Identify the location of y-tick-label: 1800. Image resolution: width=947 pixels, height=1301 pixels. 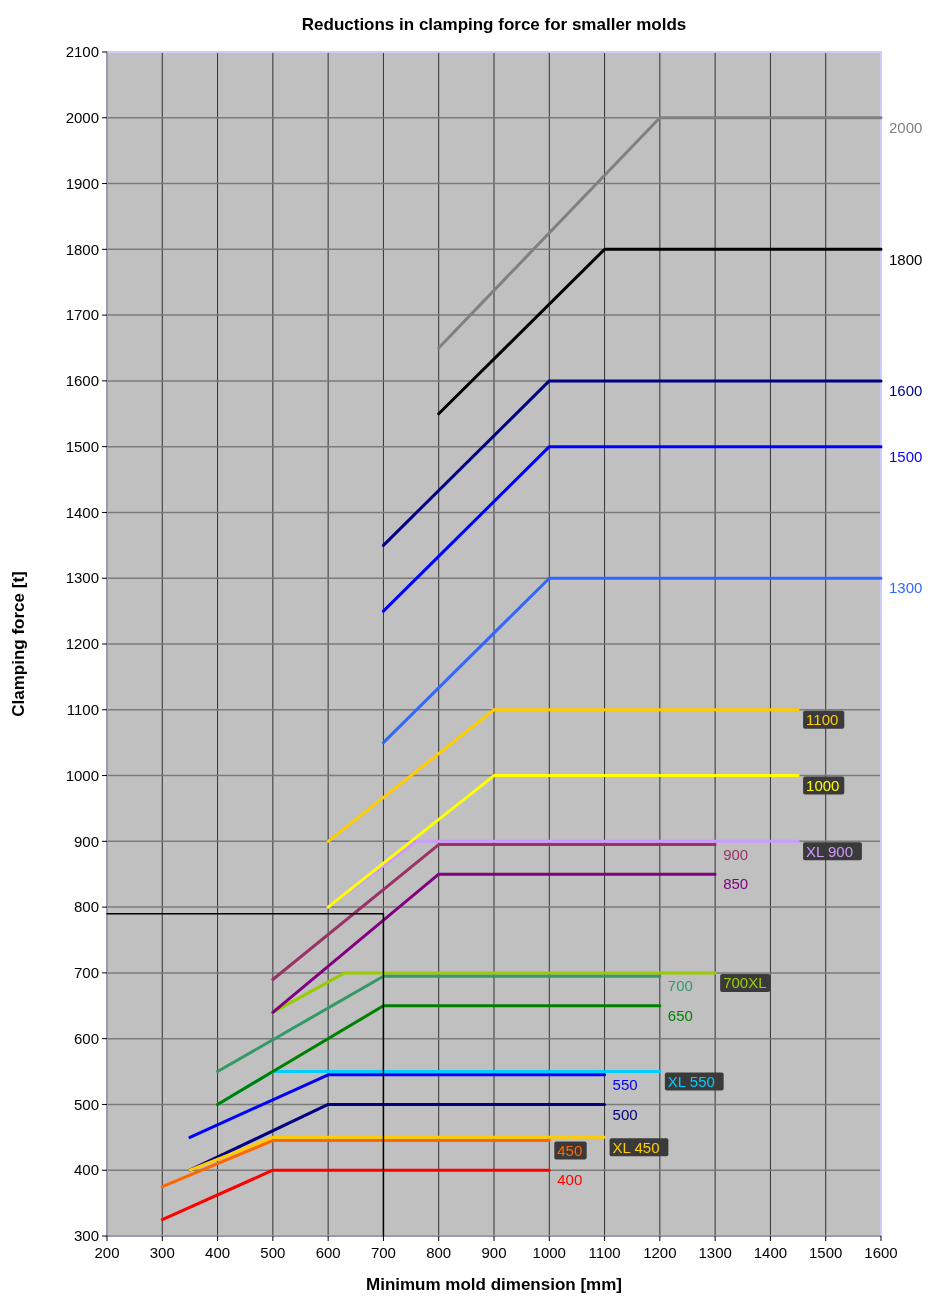
(82, 249).